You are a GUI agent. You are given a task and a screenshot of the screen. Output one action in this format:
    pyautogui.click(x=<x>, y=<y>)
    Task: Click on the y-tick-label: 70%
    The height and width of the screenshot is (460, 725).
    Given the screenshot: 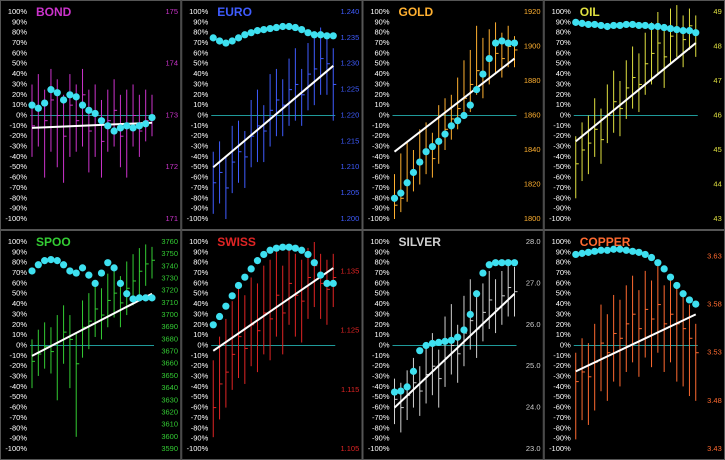 What is the action you would take?
    pyautogui.click(x=381, y=42)
    